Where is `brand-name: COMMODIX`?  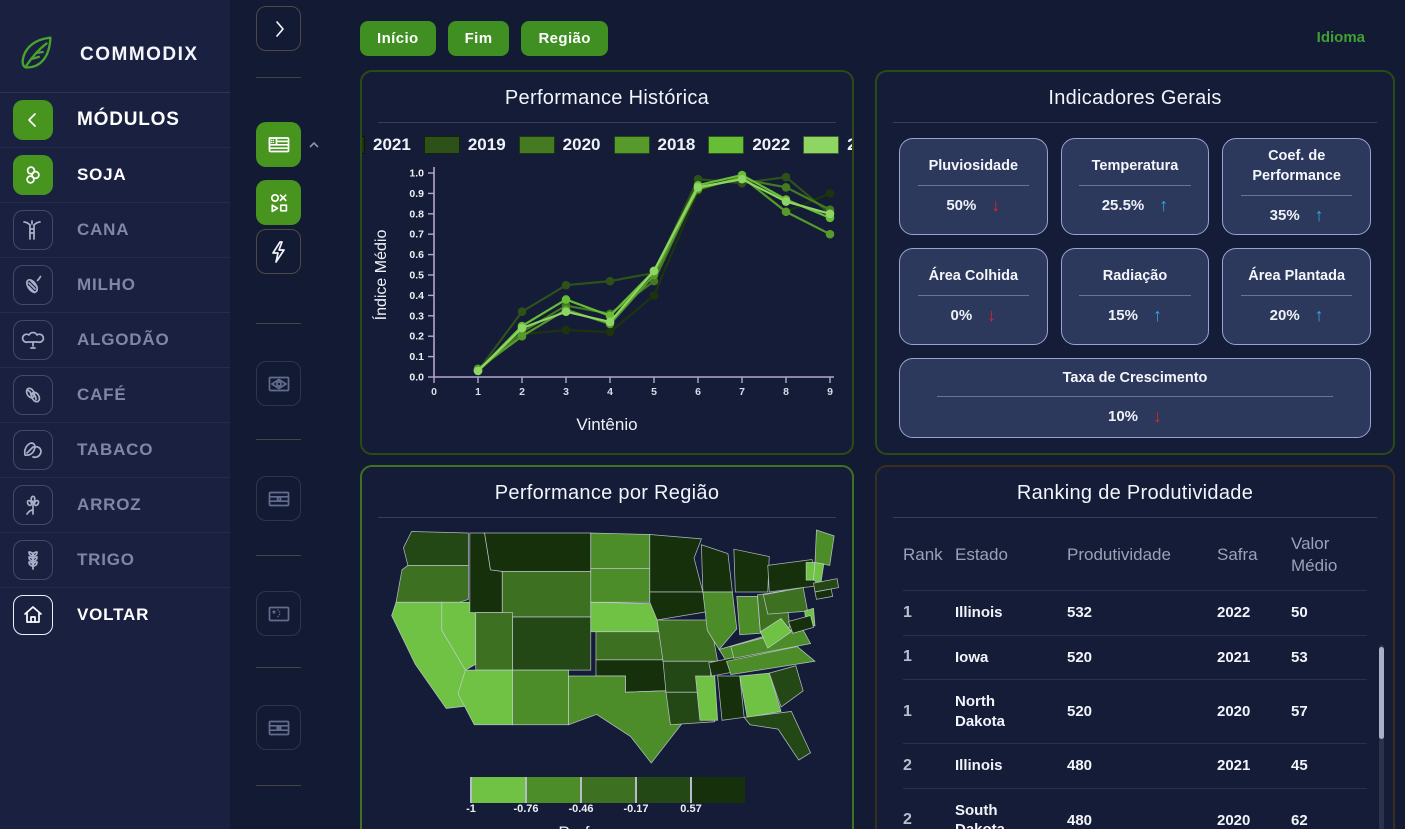 brand-name: COMMODIX is located at coordinates (139, 54).